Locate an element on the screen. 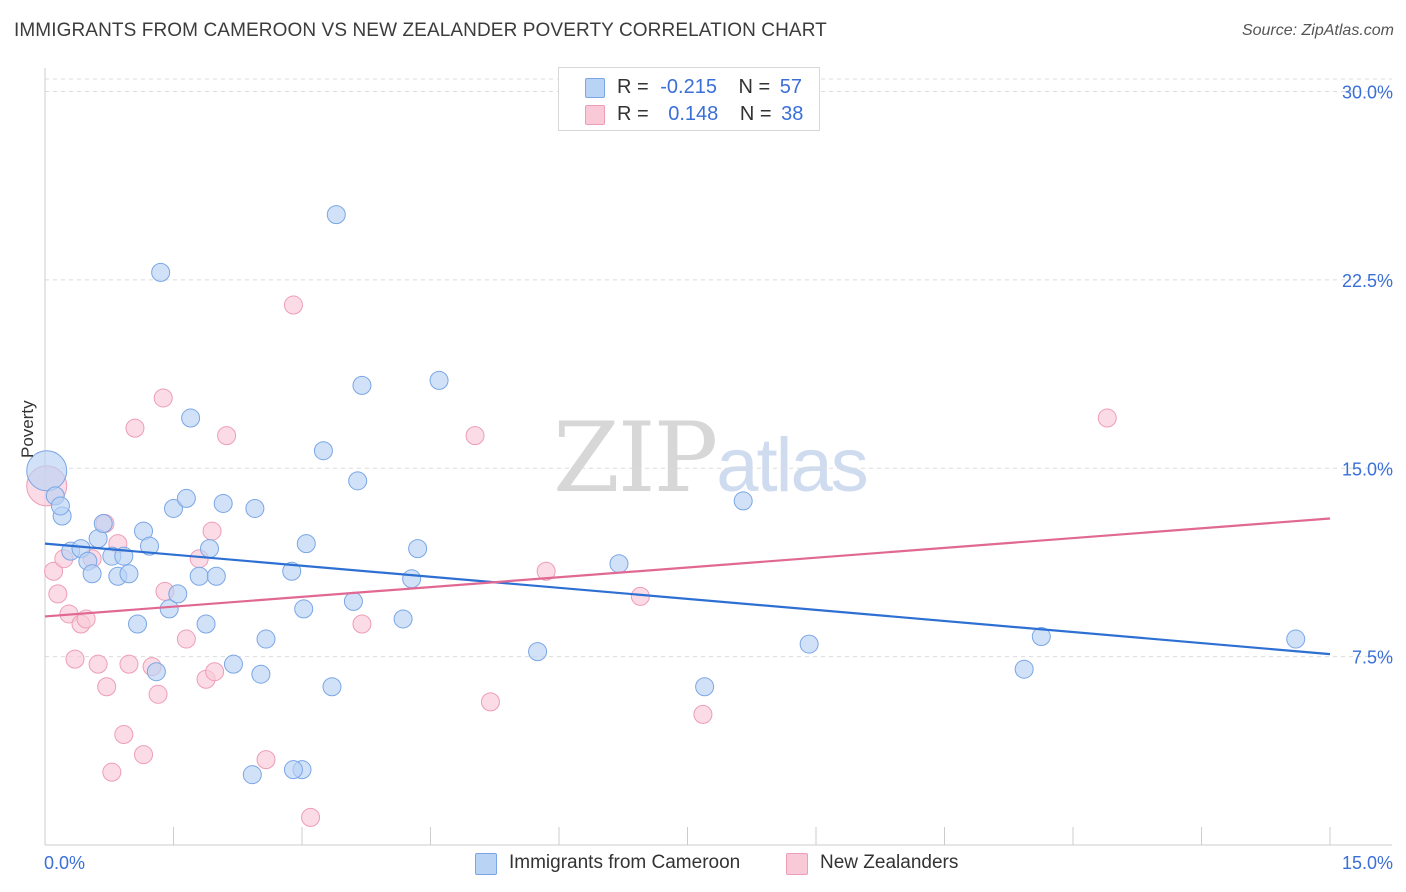 The height and width of the screenshot is (892, 1406). correlation-legend: R = -0.215 N = 57 R = 0.148 N = 38 is located at coordinates (689, 99).